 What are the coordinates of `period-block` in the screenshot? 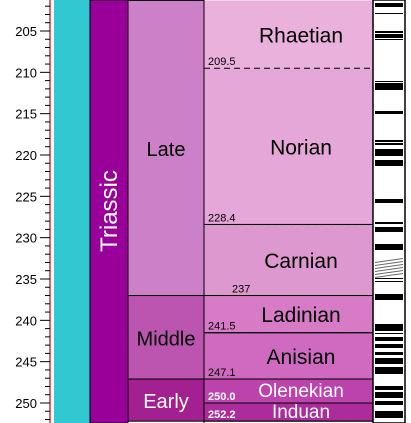 It's located at (109, 211).